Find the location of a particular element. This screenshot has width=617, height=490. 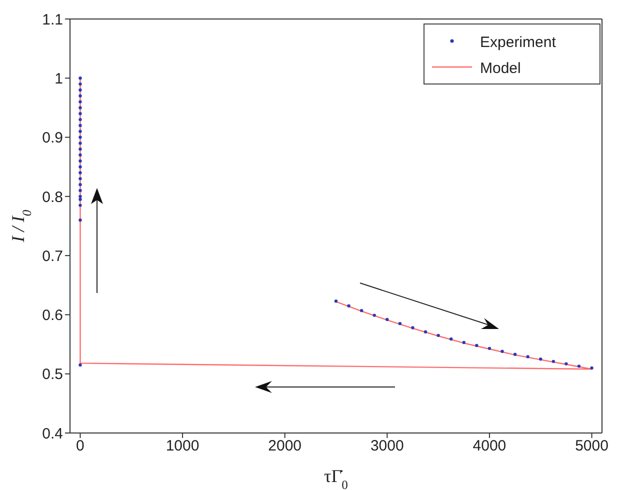

y-tick-label: 0.8 is located at coordinates (52, 197).